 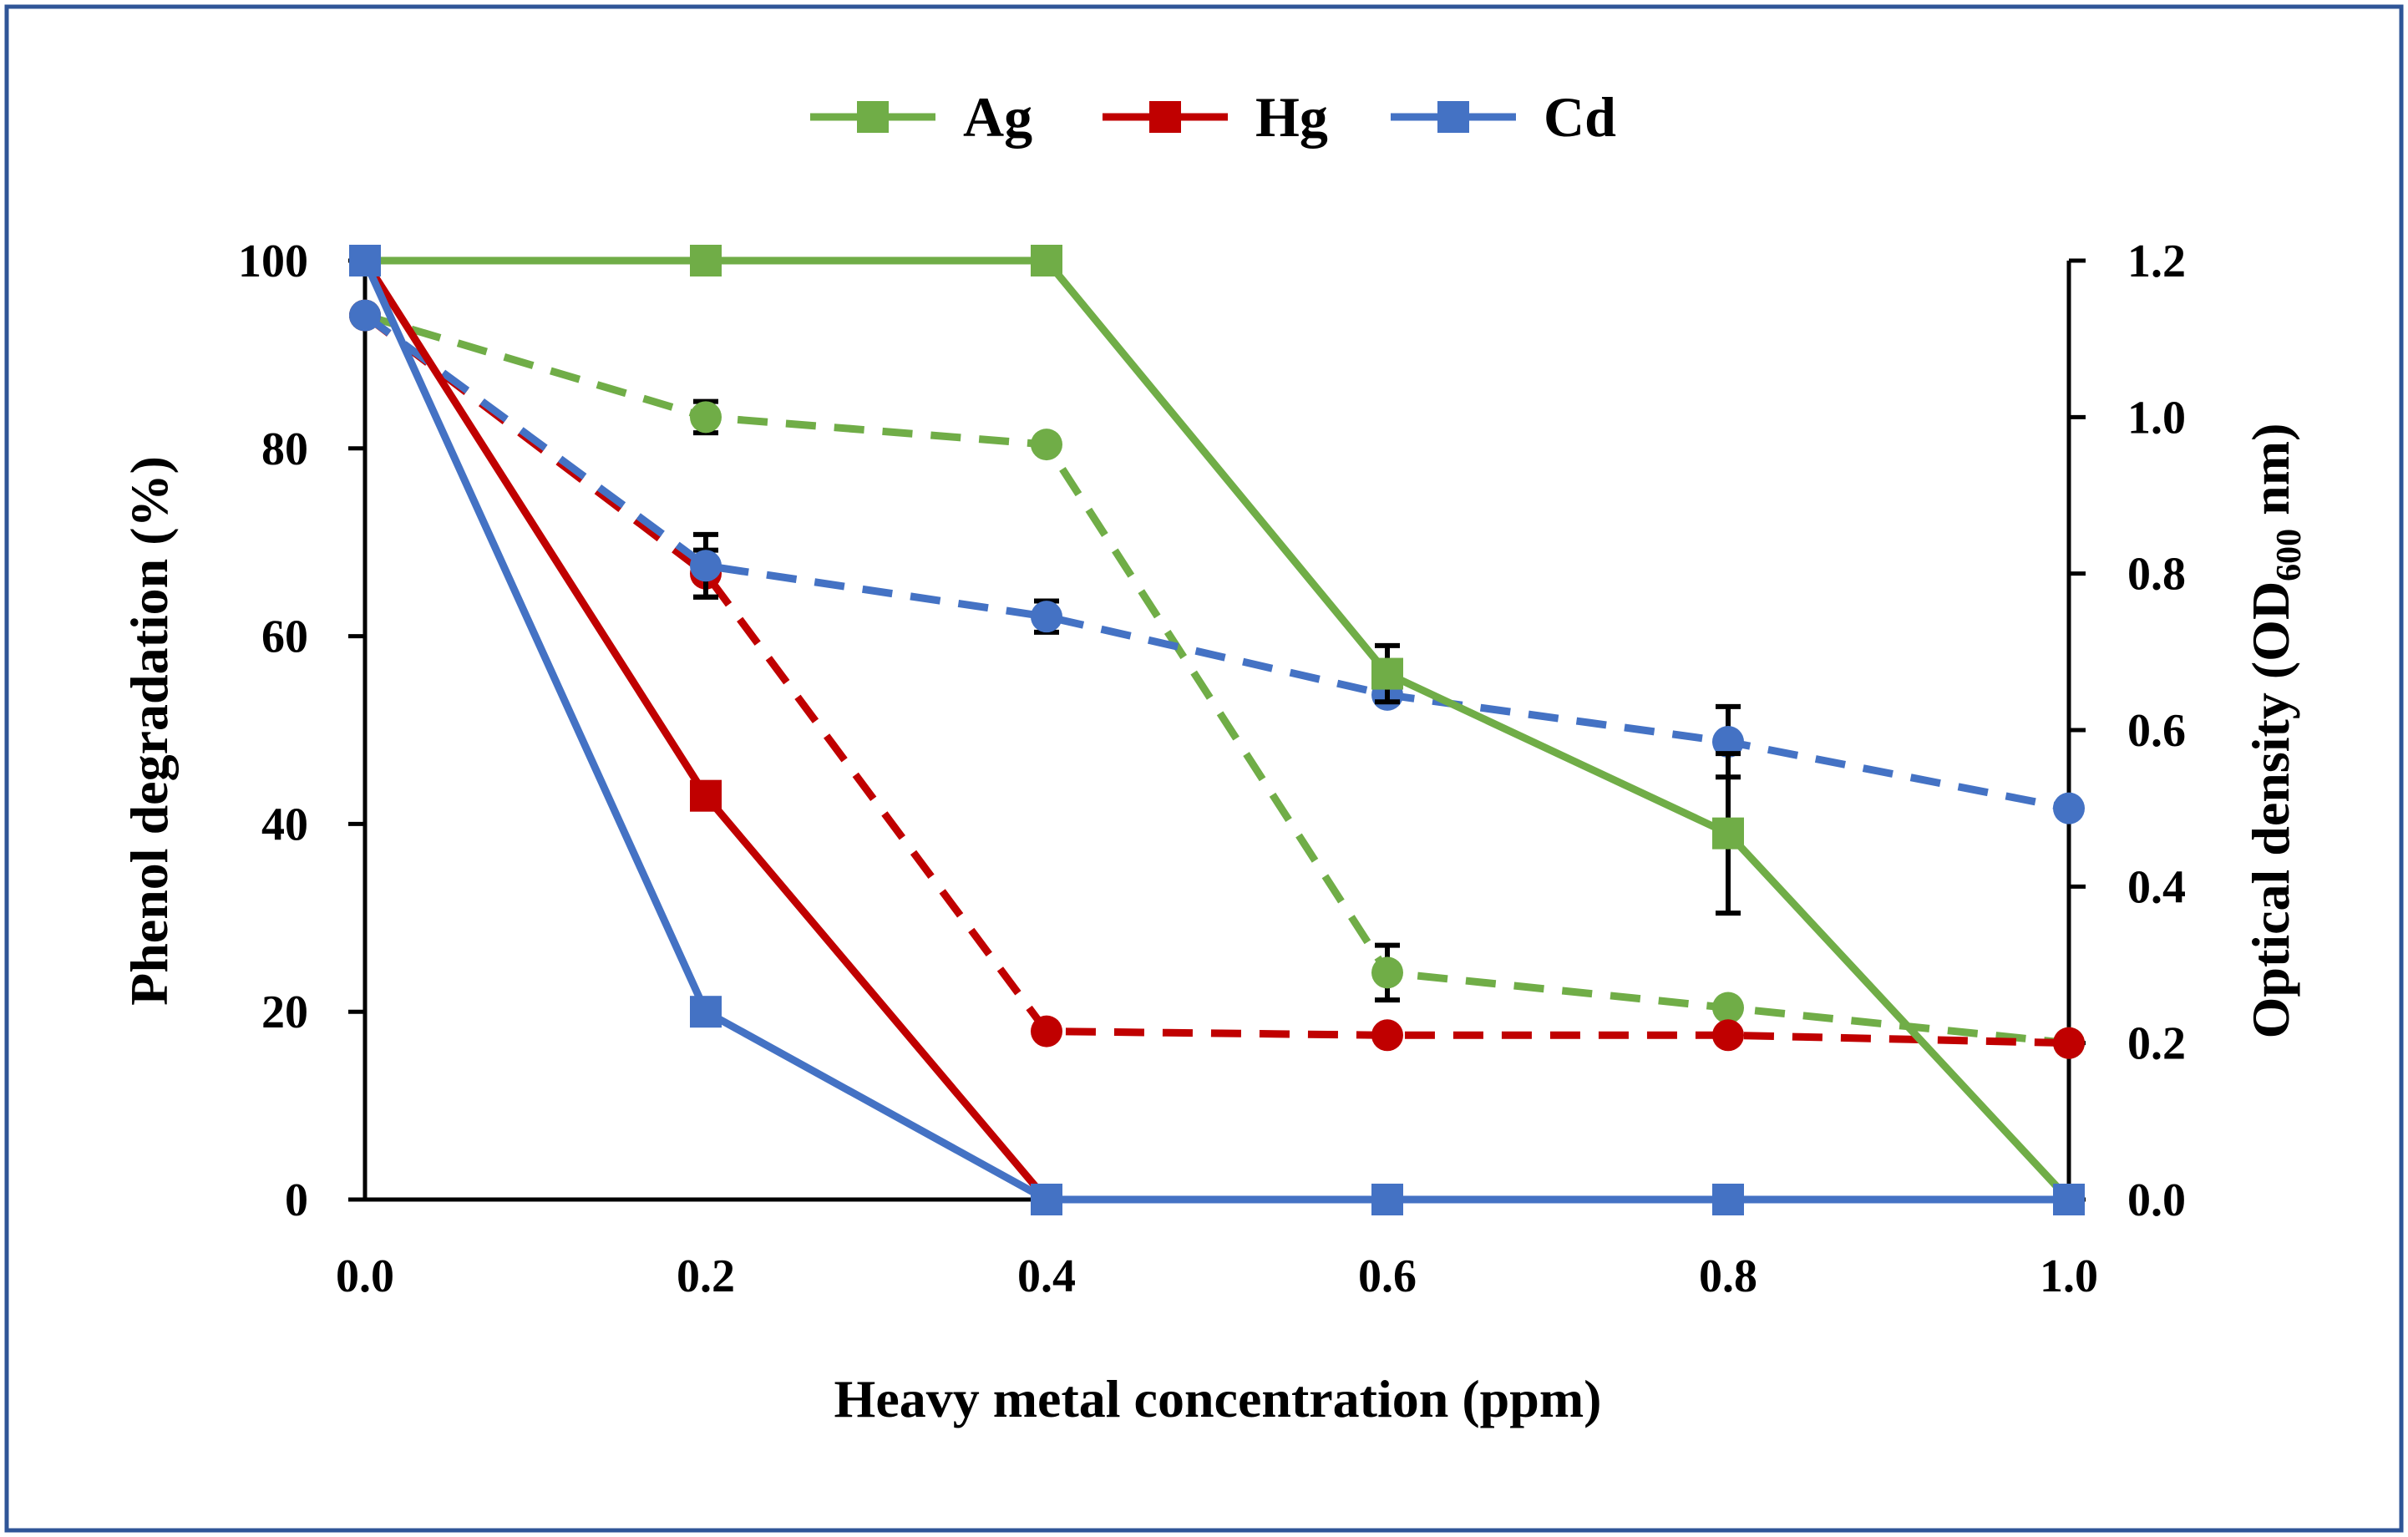 I want to click on y-left-tick-label: 60, so click(x=284, y=637).